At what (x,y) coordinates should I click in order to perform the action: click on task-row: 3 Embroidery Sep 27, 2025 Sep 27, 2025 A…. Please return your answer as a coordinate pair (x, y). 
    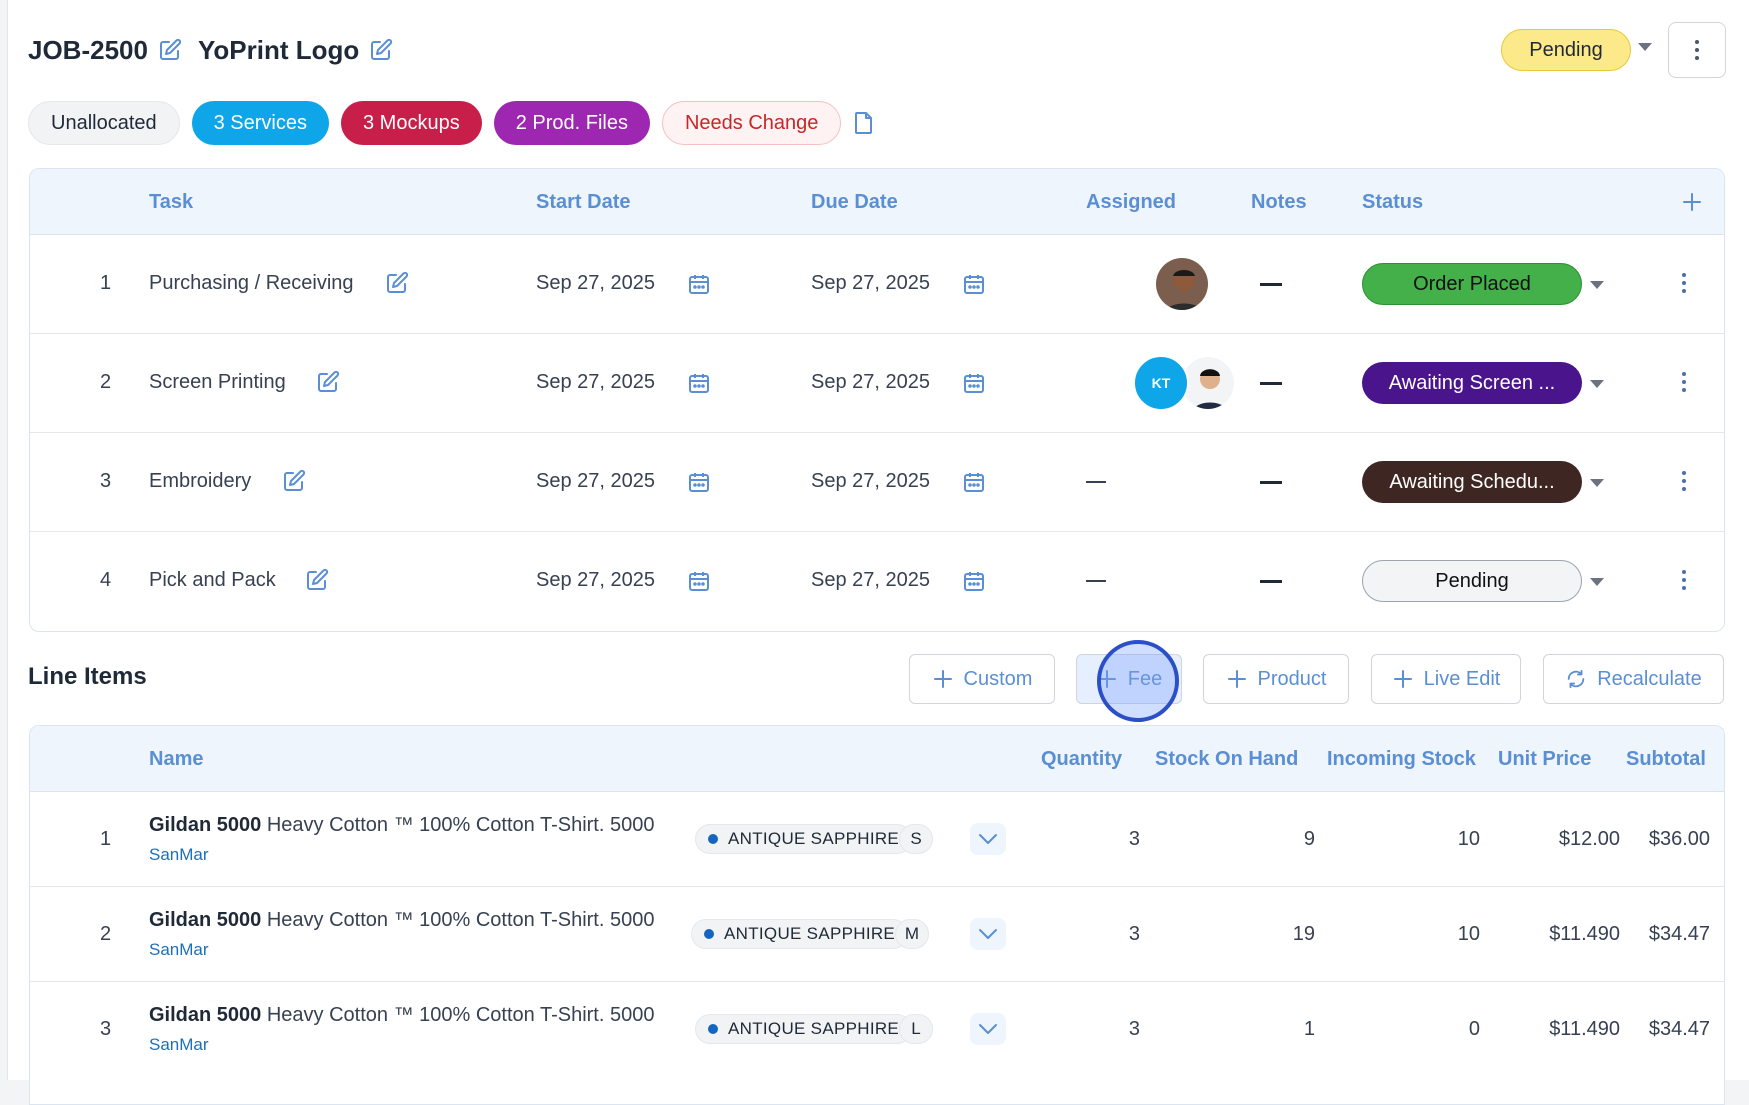
    Looking at the image, I should click on (877, 482).